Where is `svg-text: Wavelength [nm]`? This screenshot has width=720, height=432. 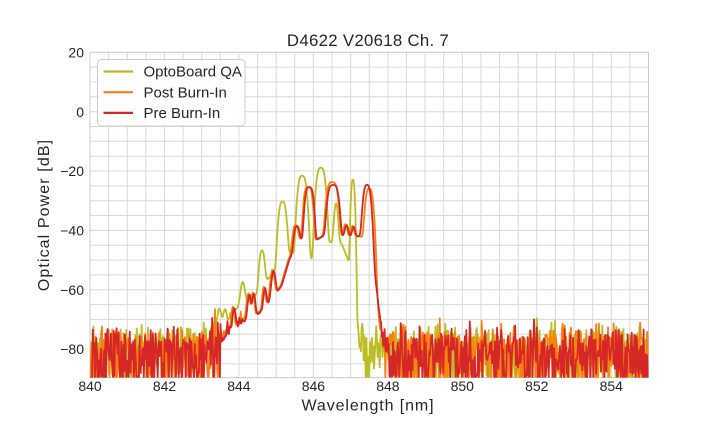 svg-text: Wavelength [nm] is located at coordinates (368, 406).